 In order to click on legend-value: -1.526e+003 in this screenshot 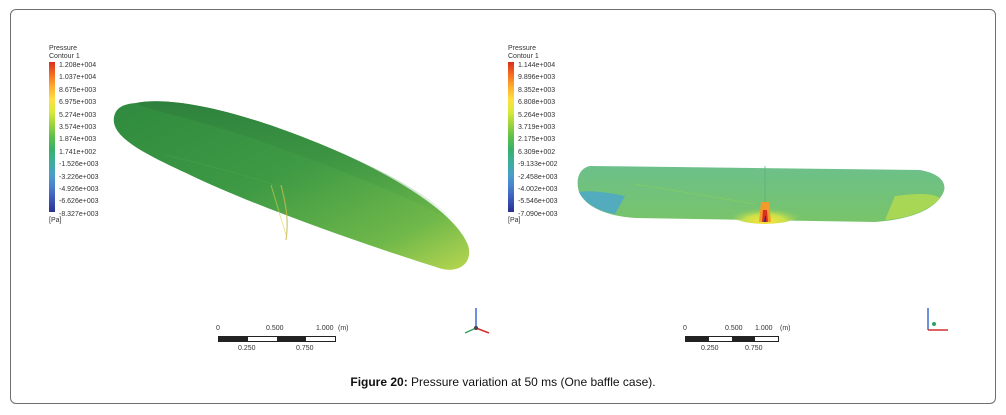, I will do `click(79, 165)`.